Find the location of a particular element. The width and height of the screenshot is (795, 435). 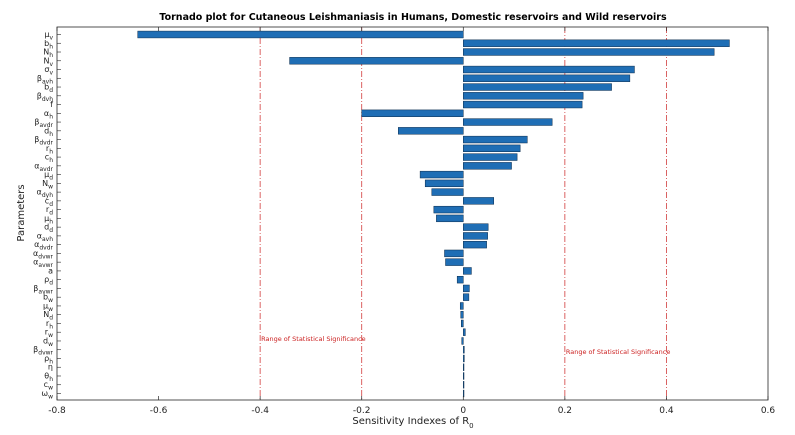

y-tick-label-30: bw is located at coordinates (48, 299).